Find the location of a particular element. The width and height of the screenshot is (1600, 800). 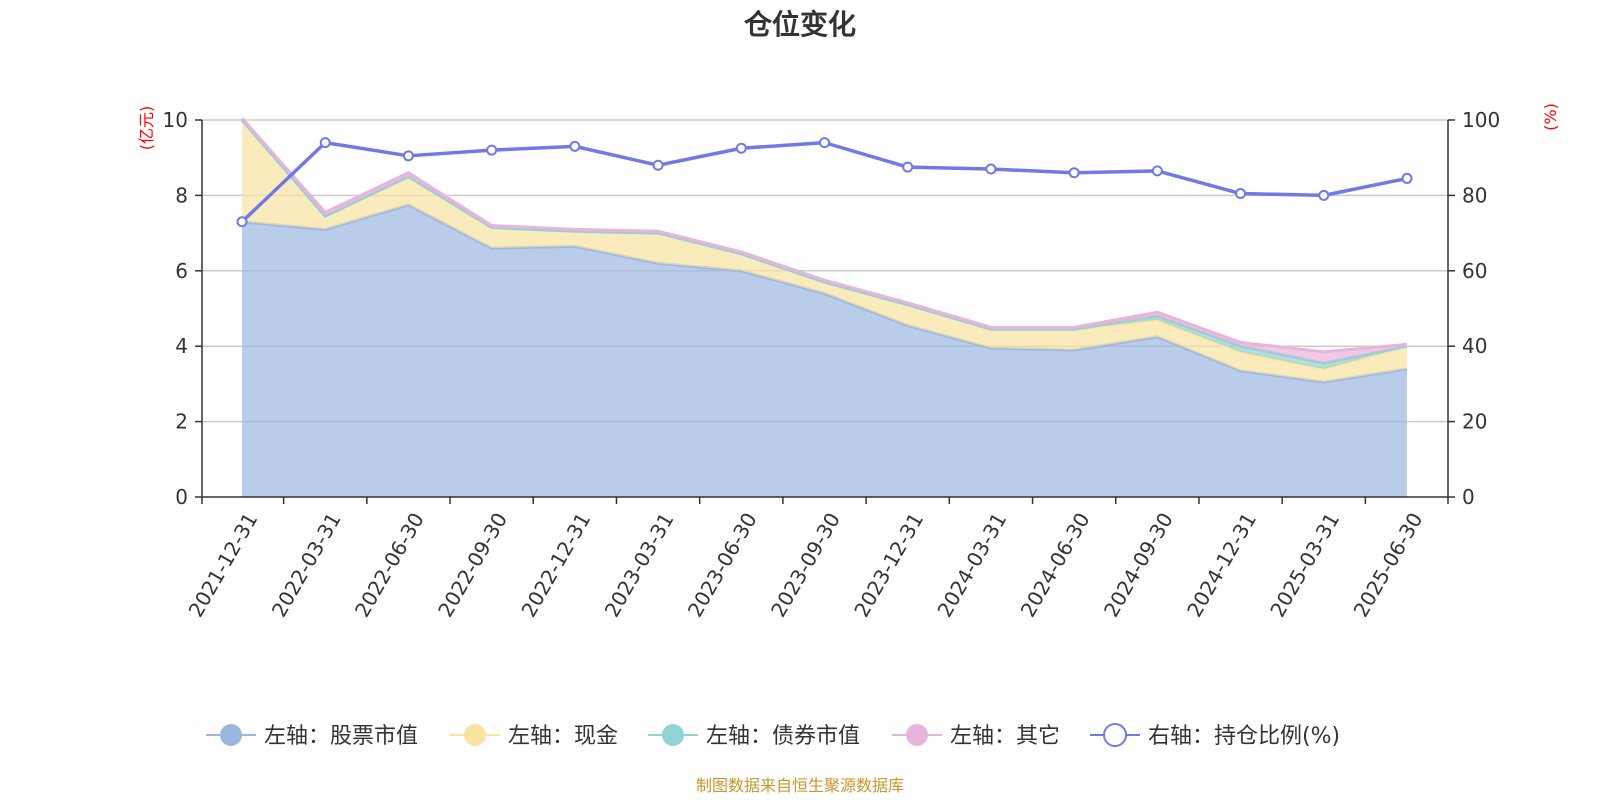

left-tick-label: 10 is located at coordinates (175, 120).